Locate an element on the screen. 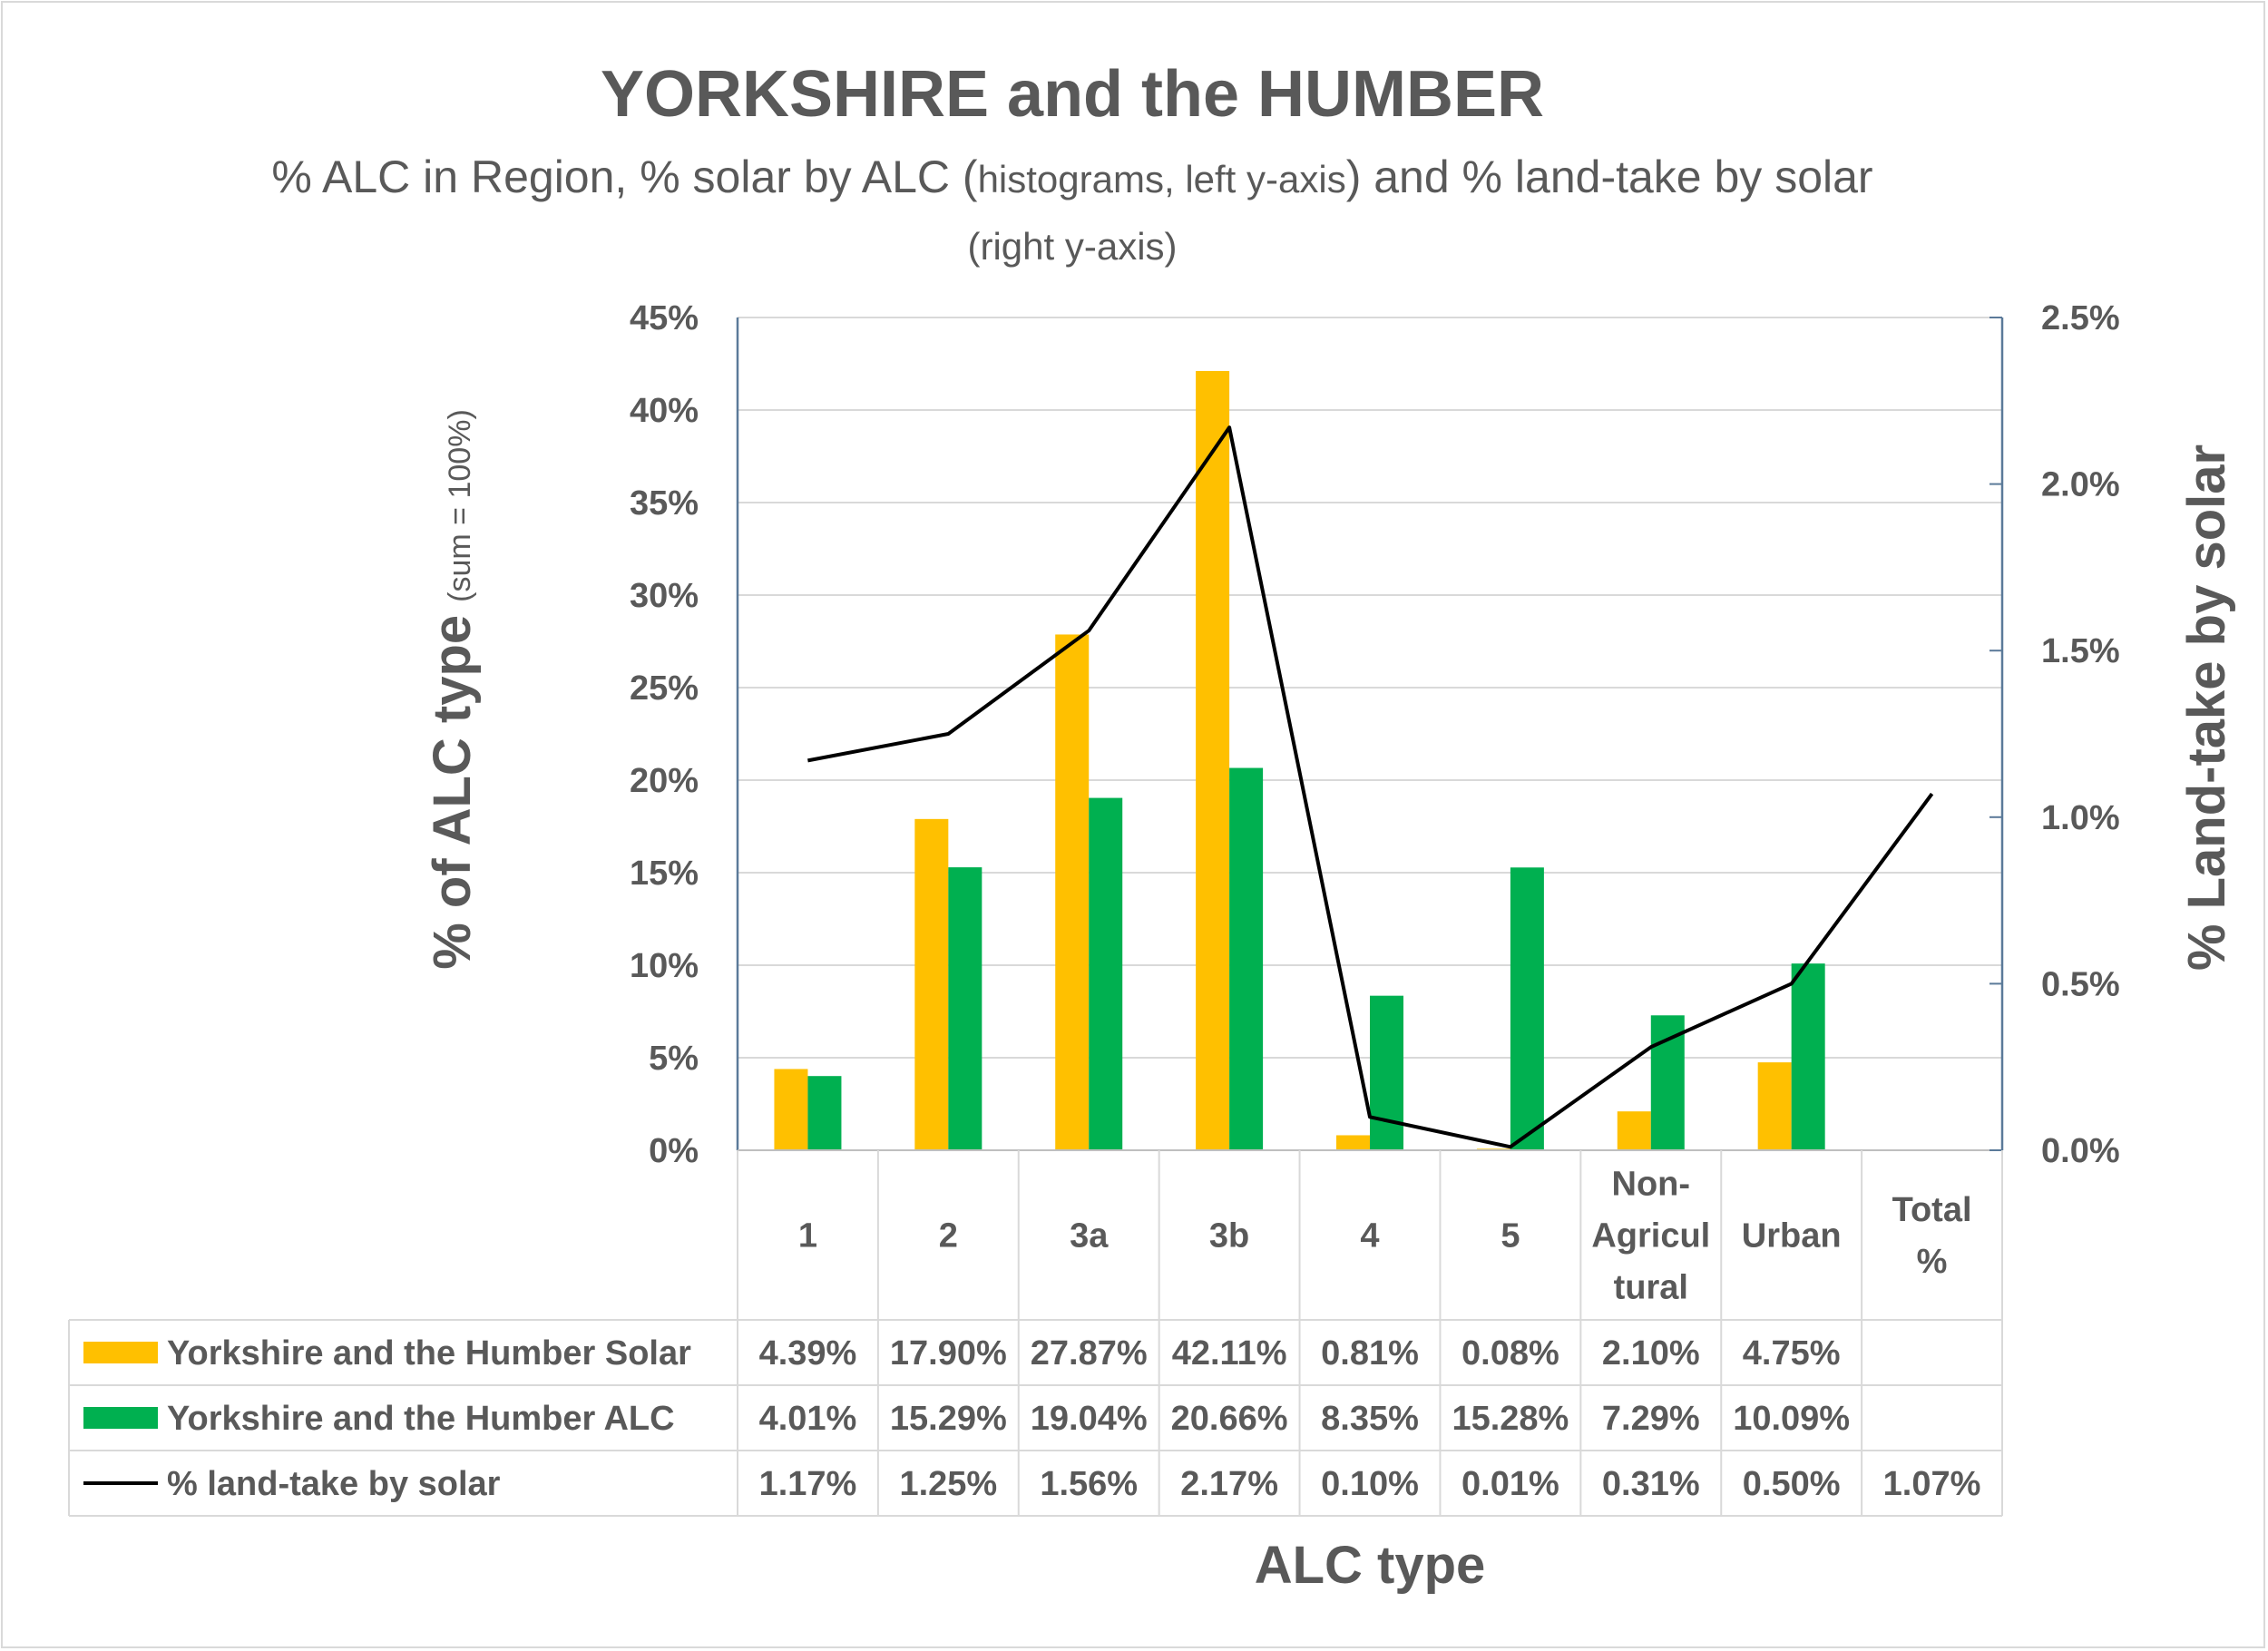  table-cell: 42.11% is located at coordinates (1229, 1353).